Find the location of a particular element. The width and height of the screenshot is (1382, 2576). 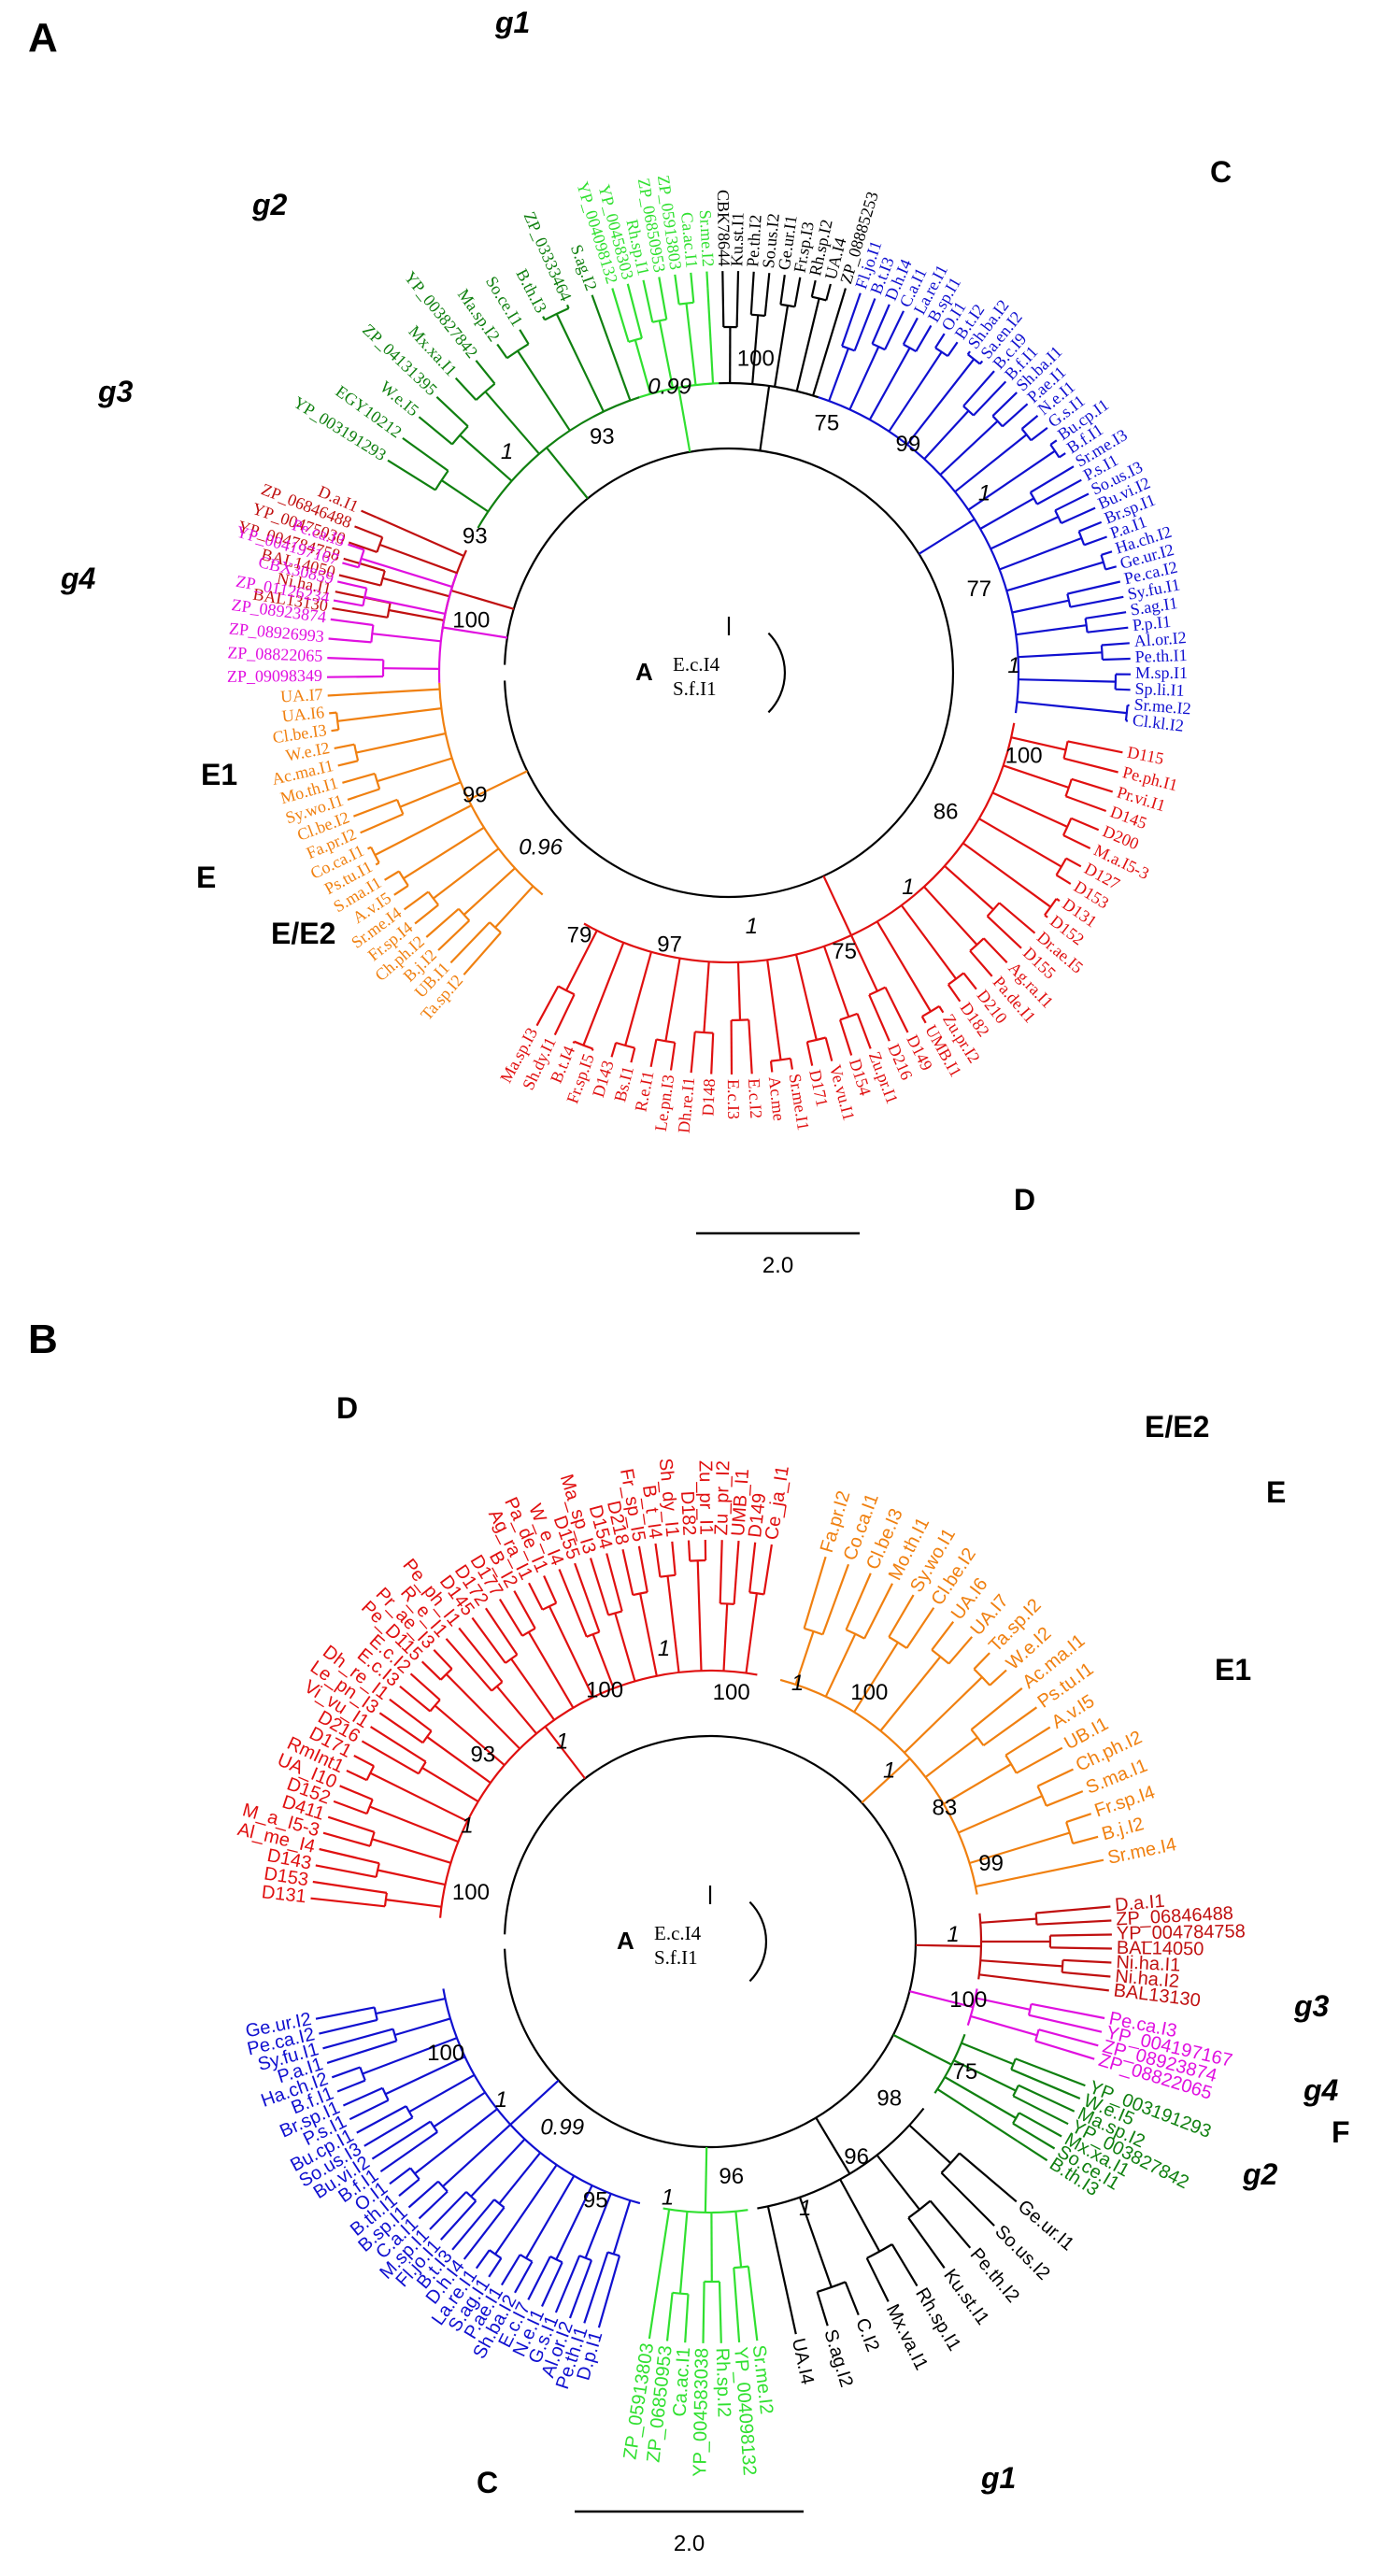

root-taxon: E.c.I4 is located at coordinates (678, 1933).